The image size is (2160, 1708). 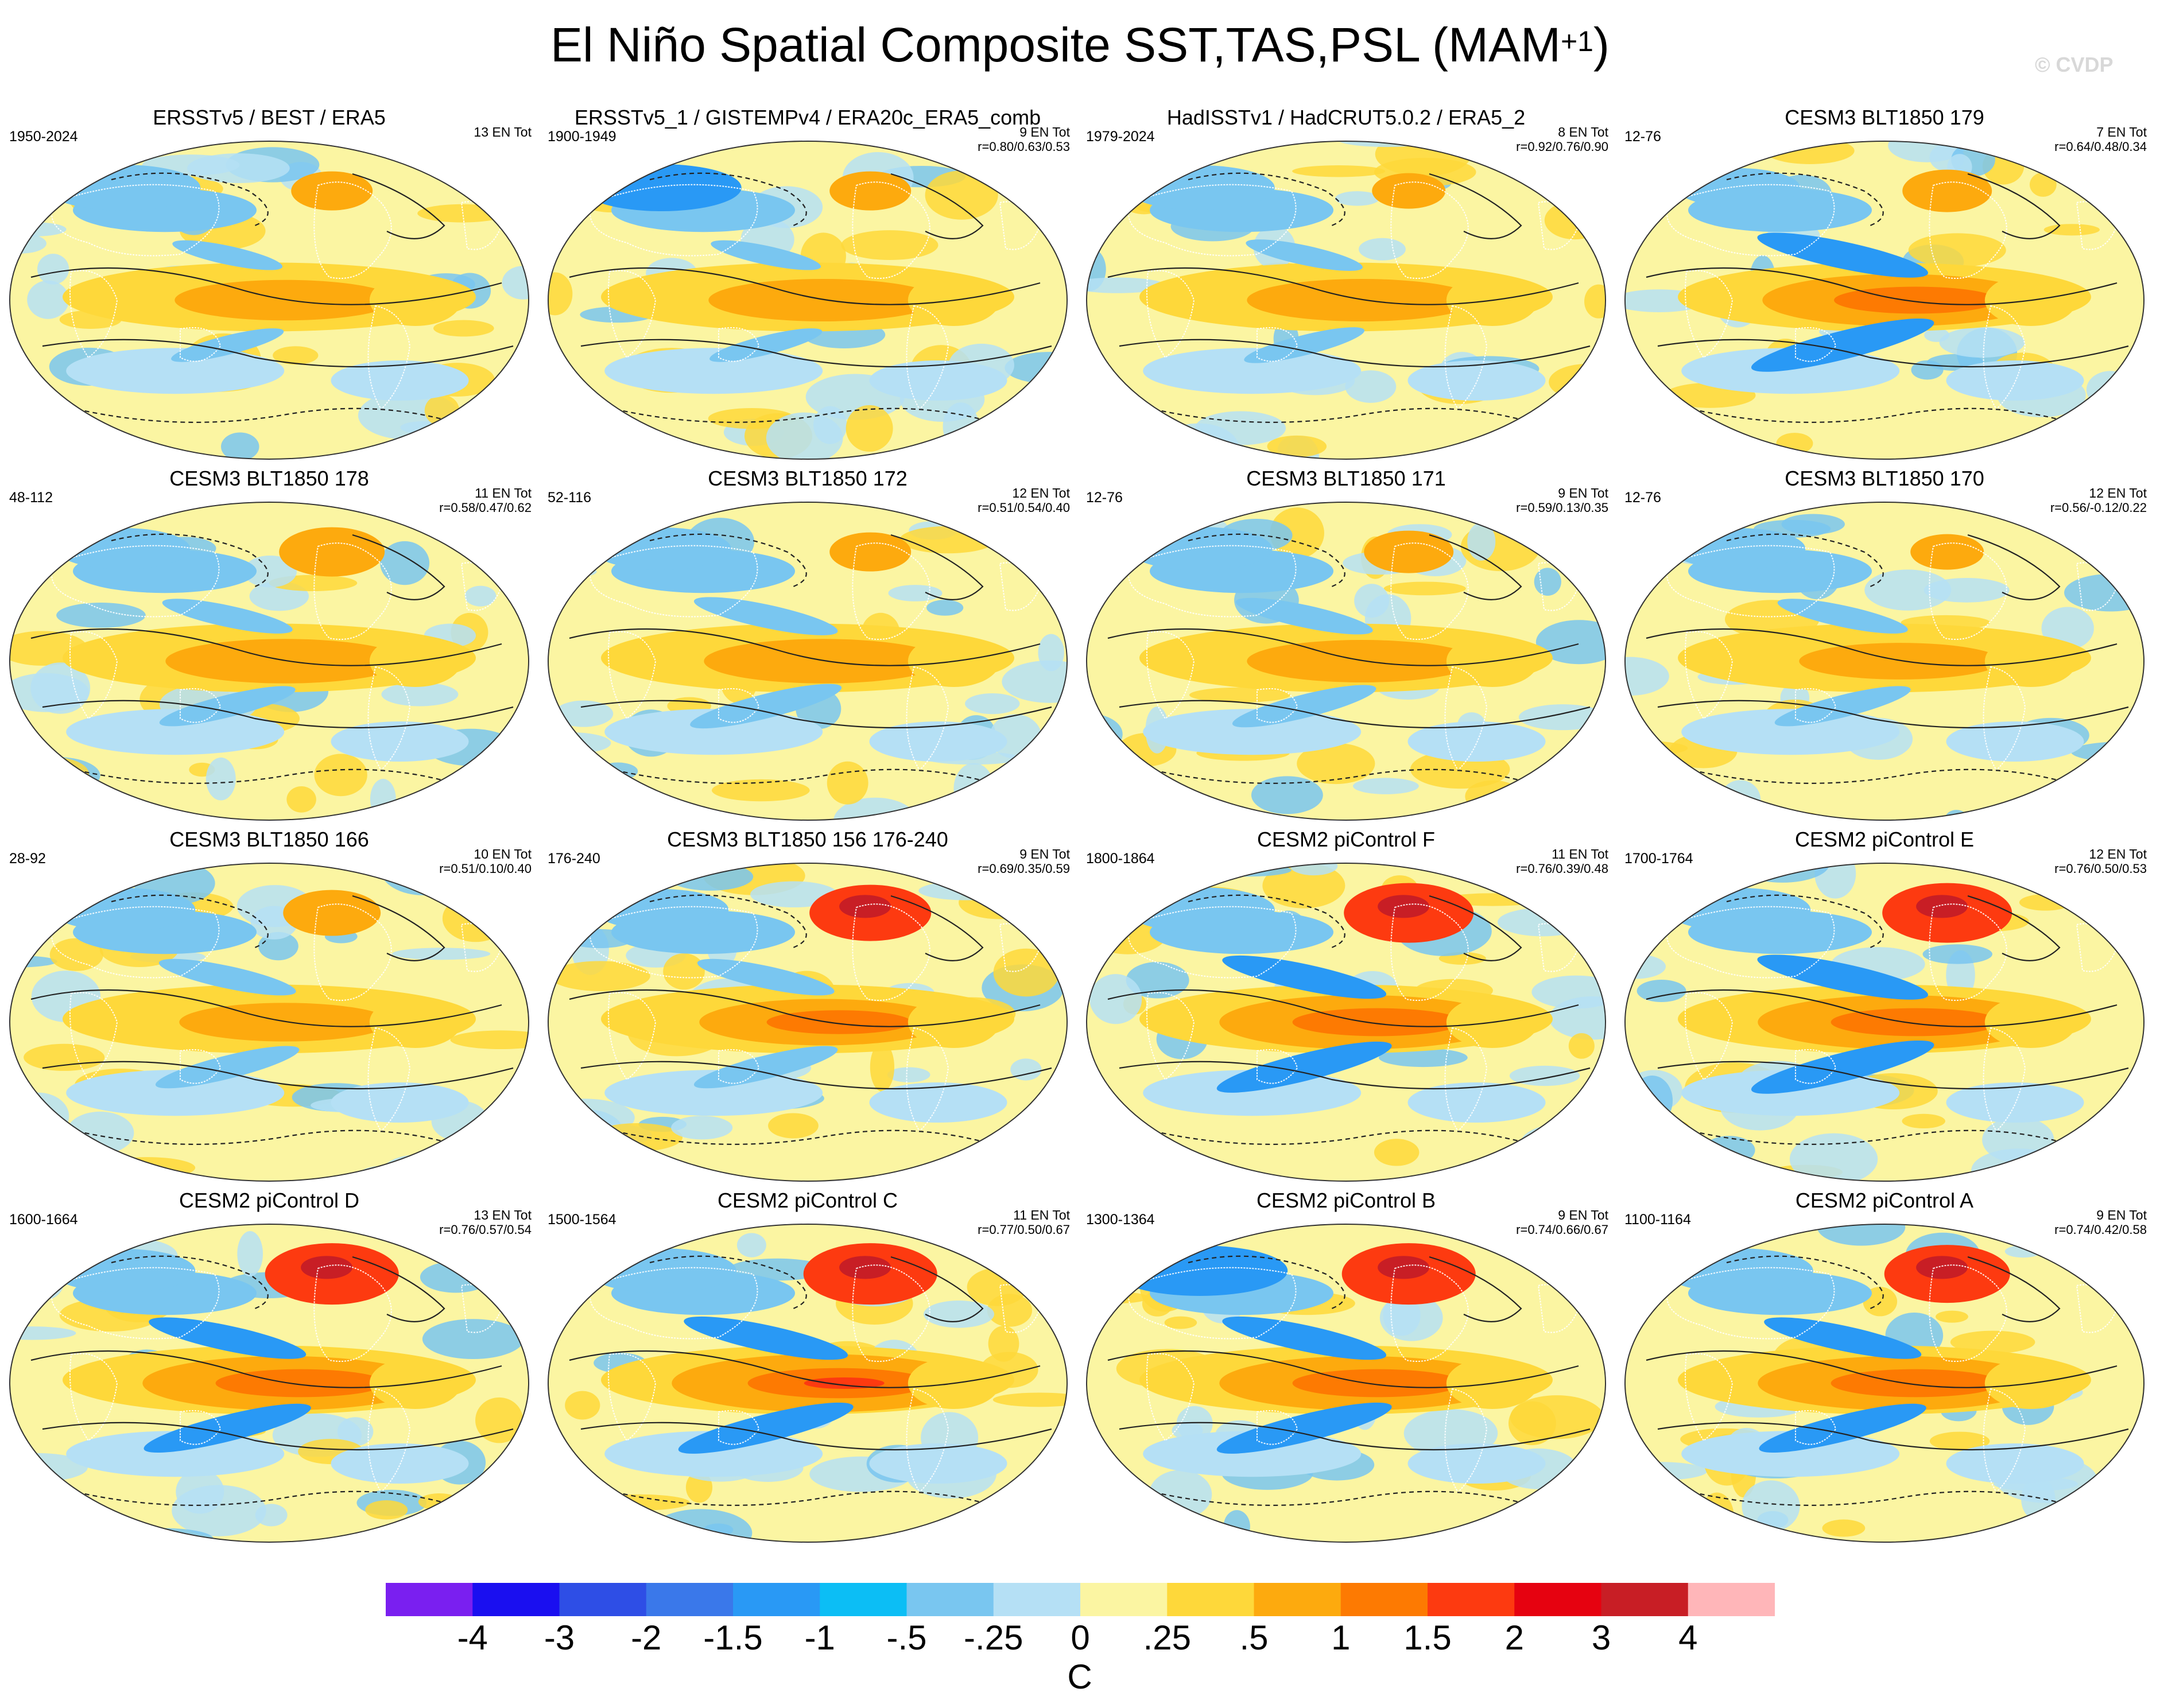 I want to click on panel-correlation: r=0.76/0.50/0.53, so click(x=2100, y=869).